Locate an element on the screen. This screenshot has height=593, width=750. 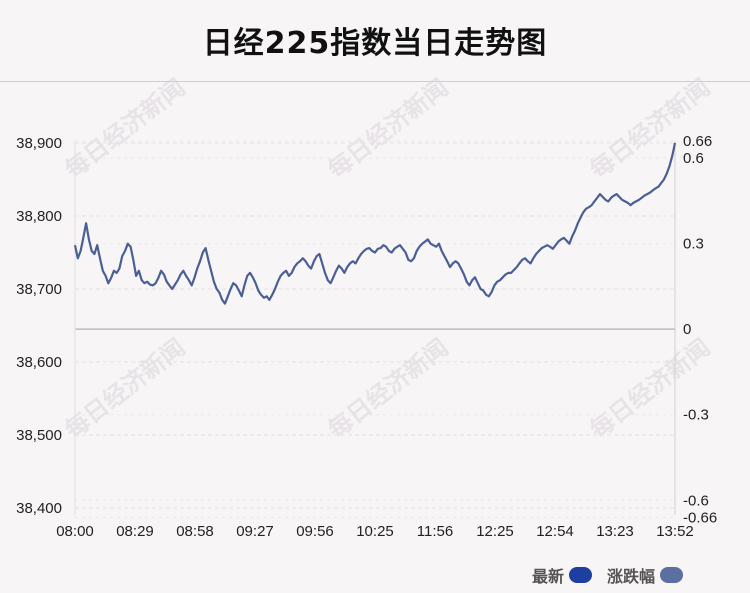
x-tick-label: 09:27 is located at coordinates (255, 531).